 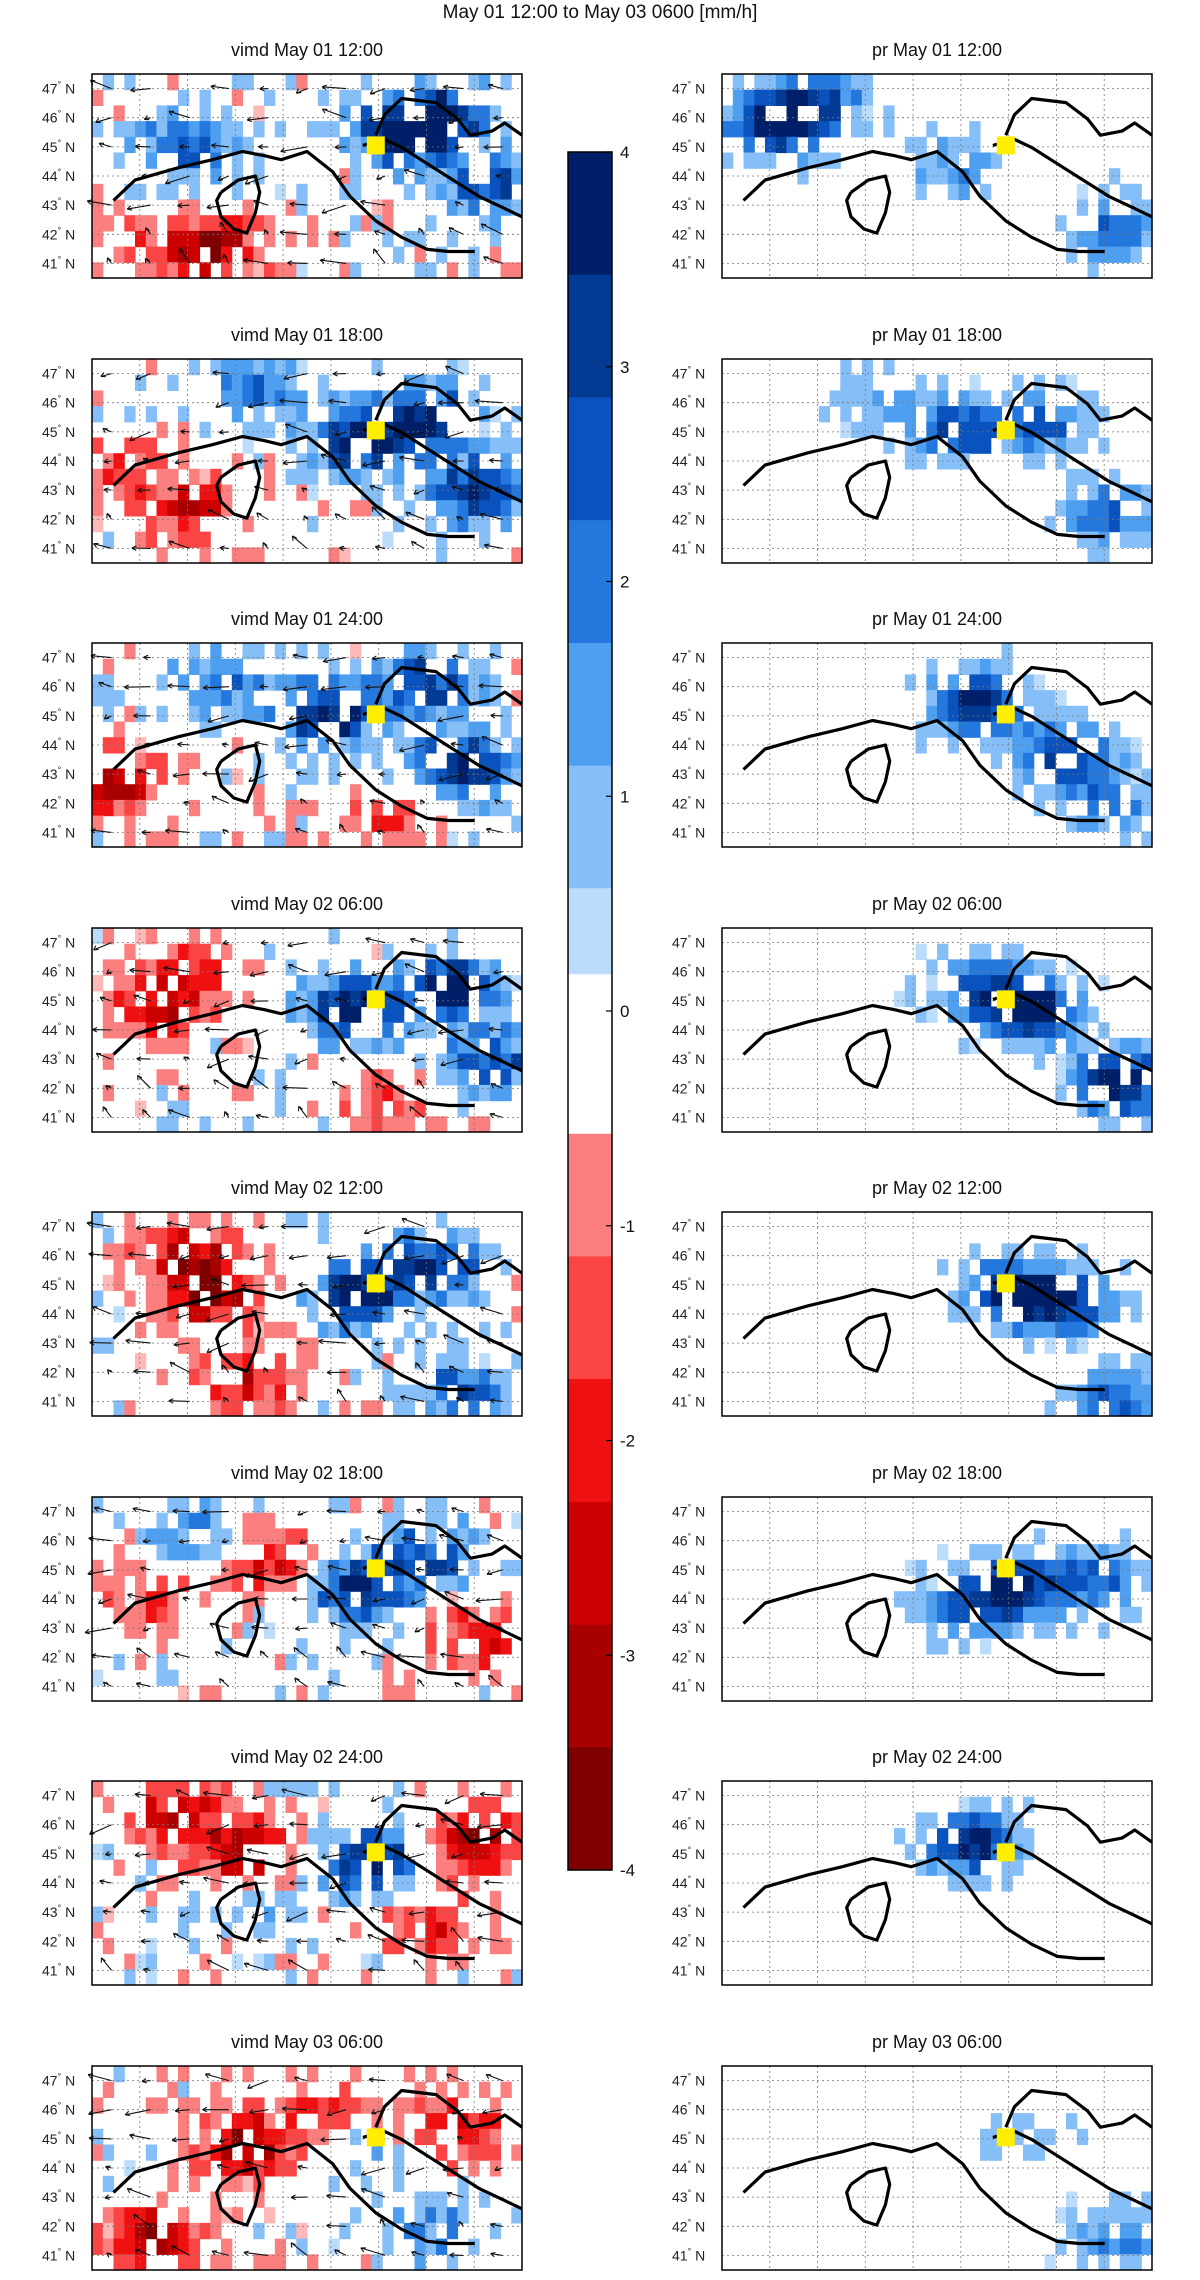 What do you see at coordinates (58, 1969) in the screenshot?
I see `latitude-tick-label: 41° N` at bounding box center [58, 1969].